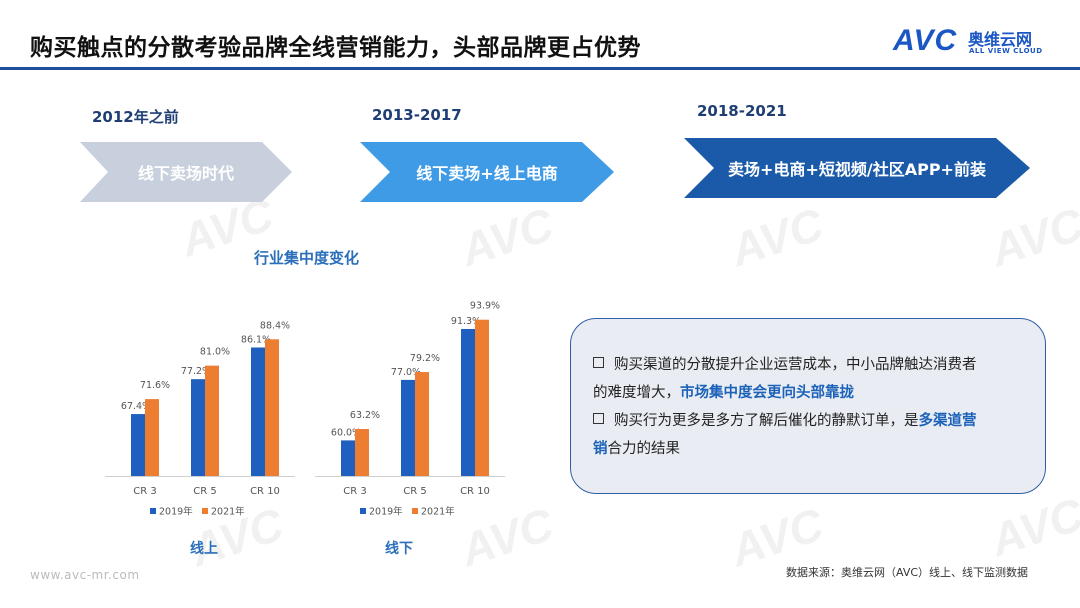 The width and height of the screenshot is (1080, 608). I want to click on era-arrow-1: 线下卖场时代, so click(186, 172).